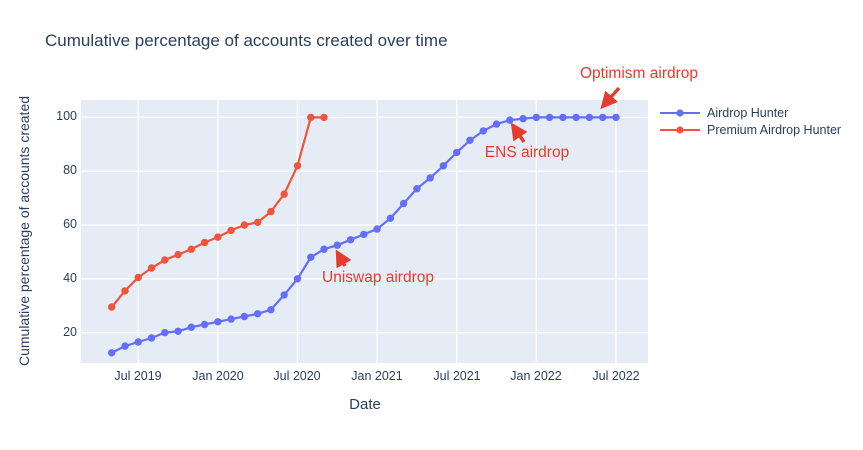  What do you see at coordinates (610, 98) in the screenshot?
I see `annotation-arrow-optimism` at bounding box center [610, 98].